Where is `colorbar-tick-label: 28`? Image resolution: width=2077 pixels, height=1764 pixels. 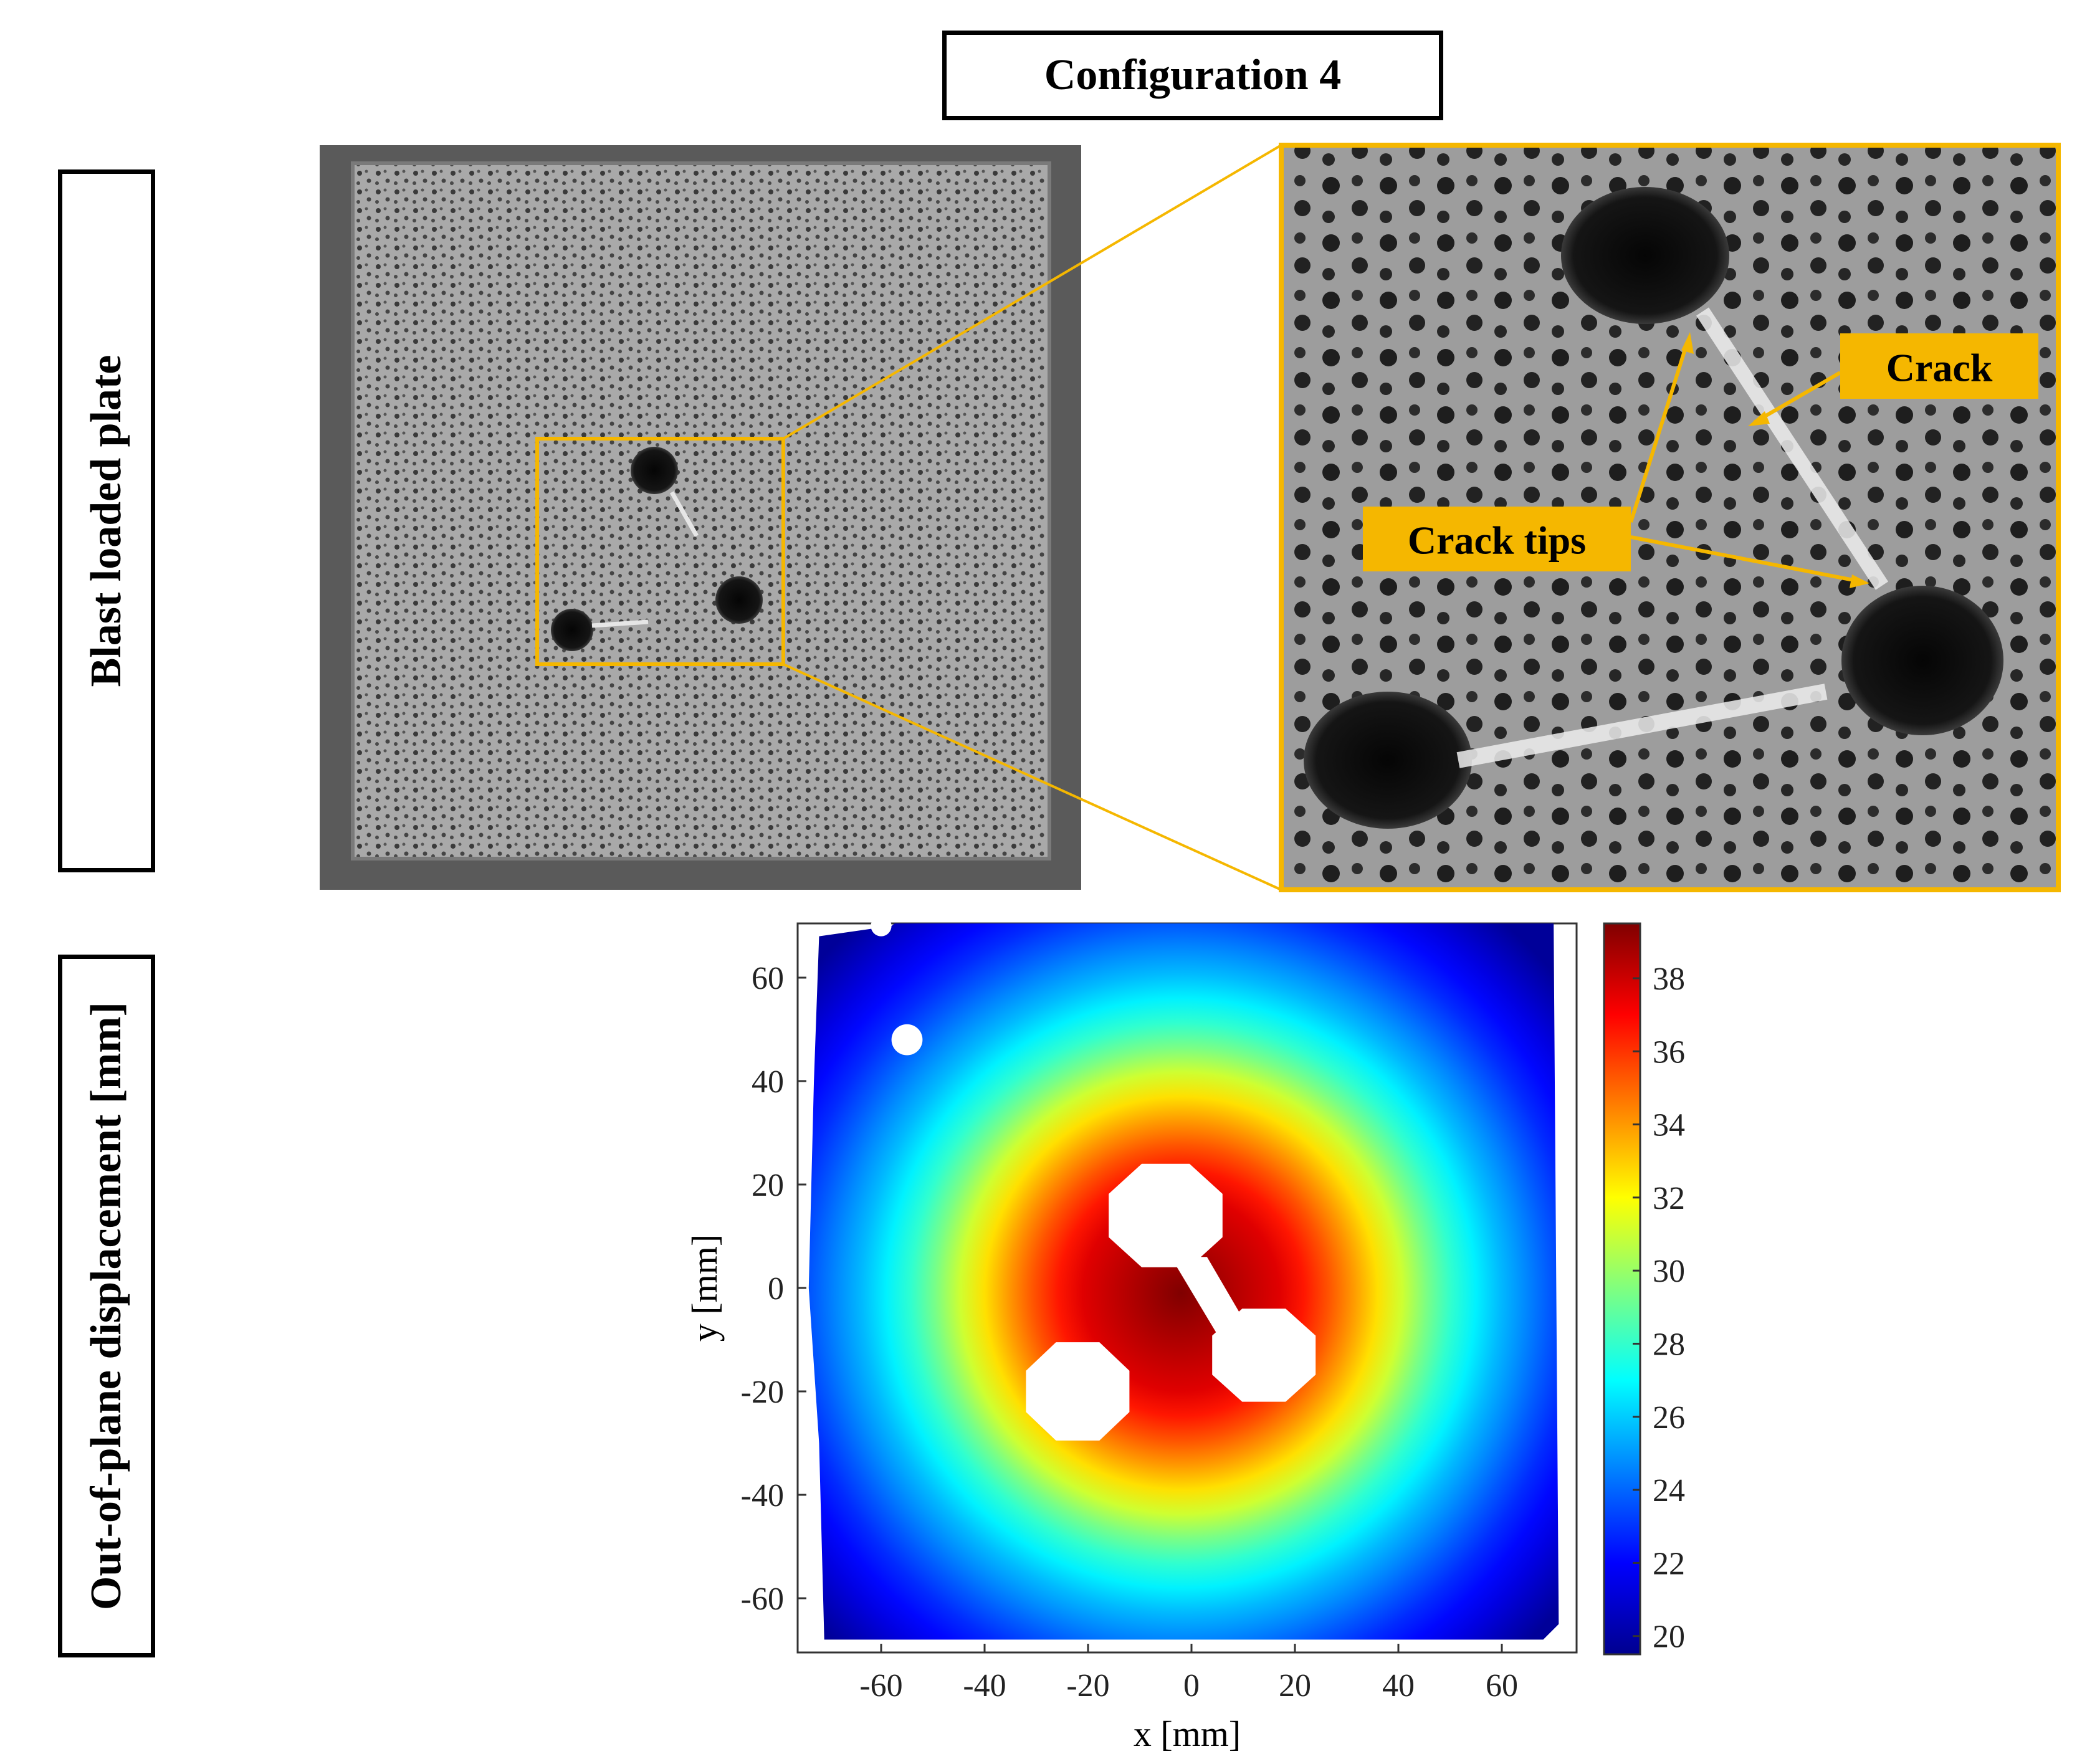 colorbar-tick-label: 28 is located at coordinates (1669, 1344).